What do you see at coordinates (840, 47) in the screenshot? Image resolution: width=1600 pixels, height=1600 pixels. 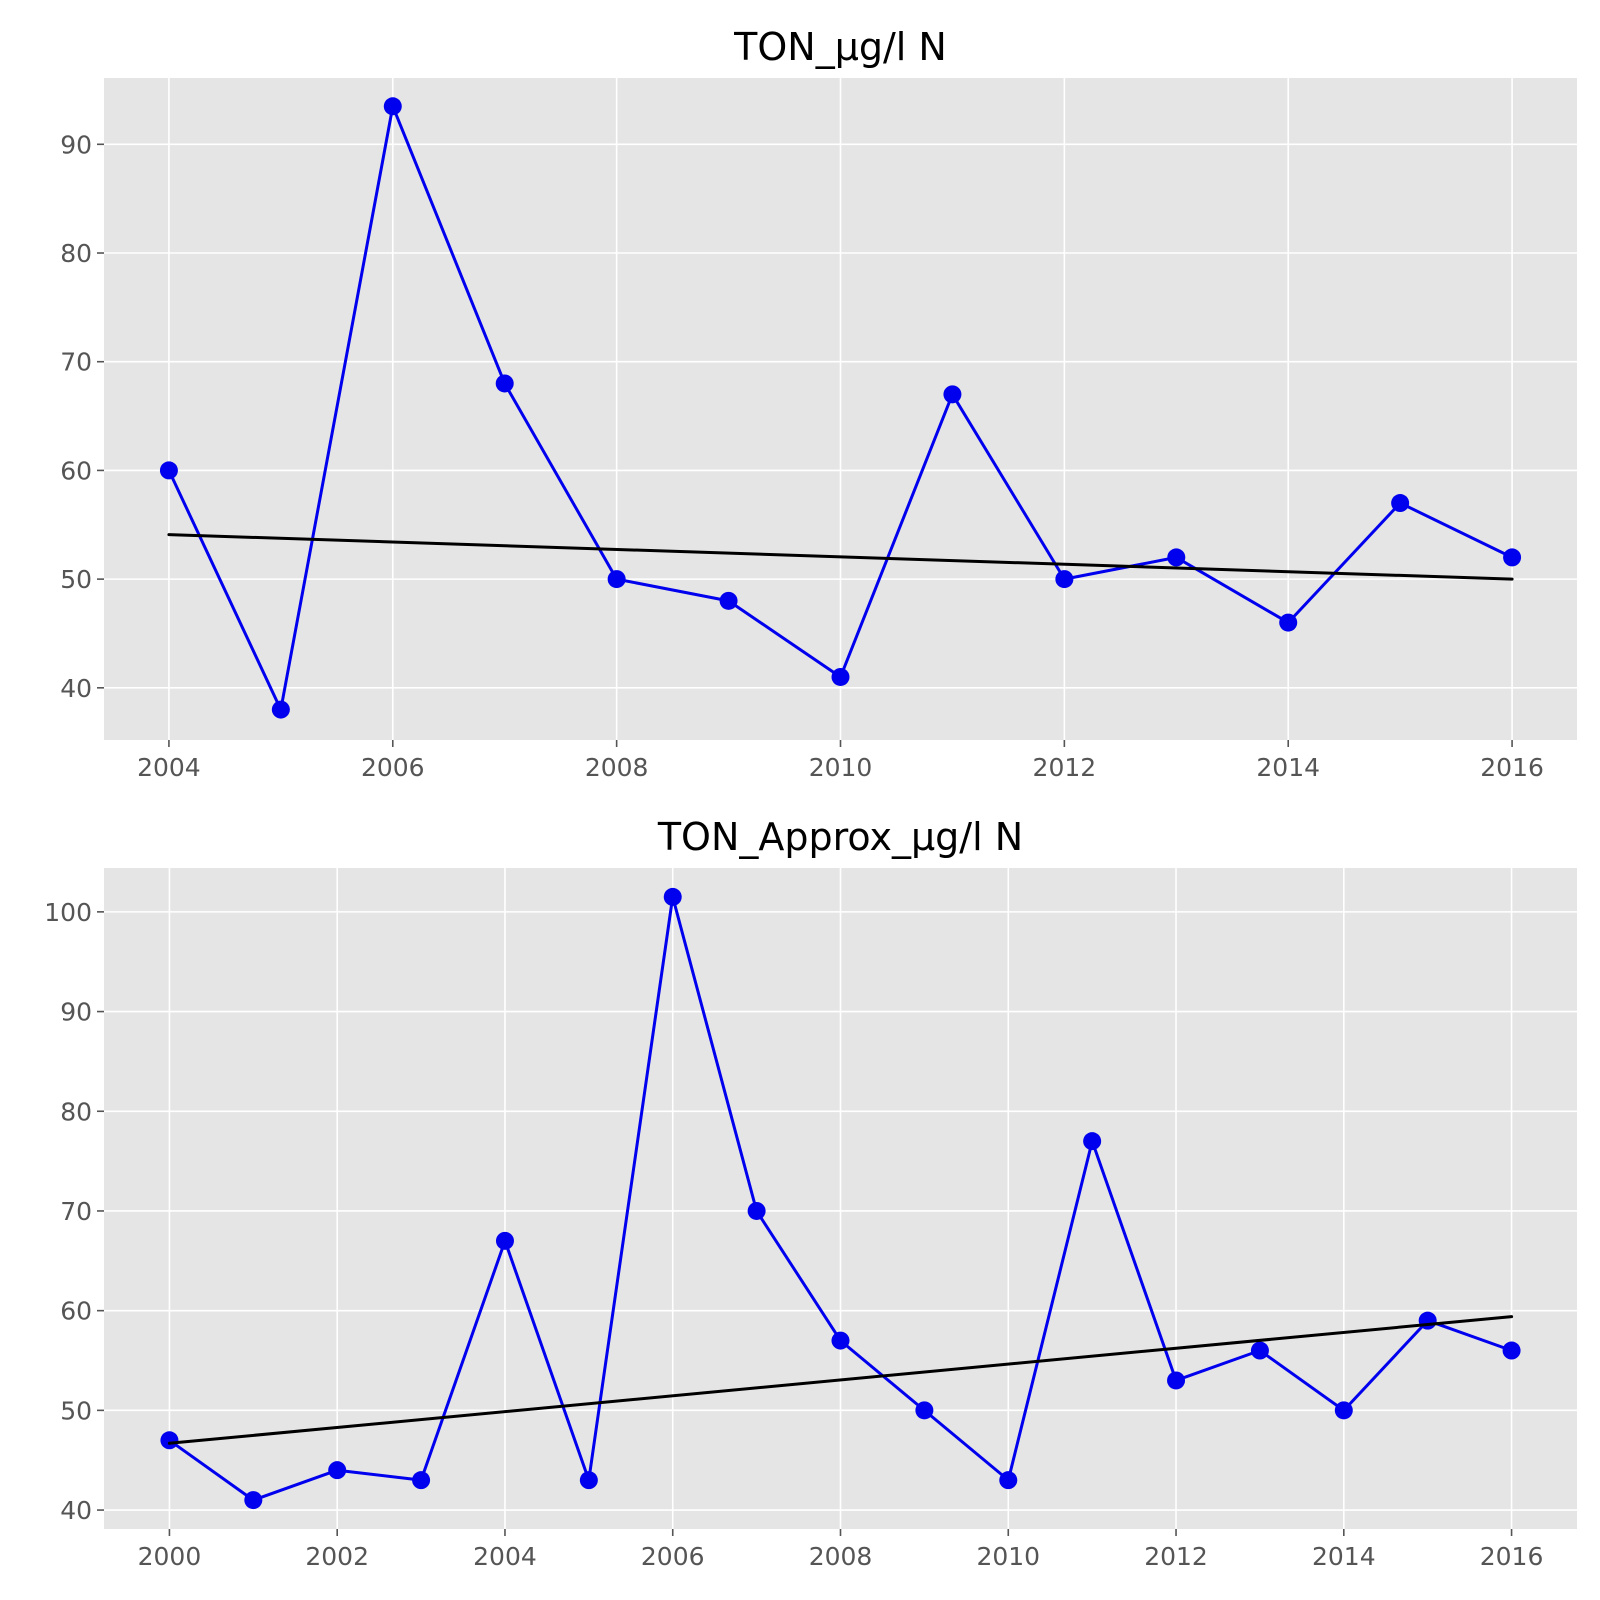 I see `chart-title: TON_μg/l N` at bounding box center [840, 47].